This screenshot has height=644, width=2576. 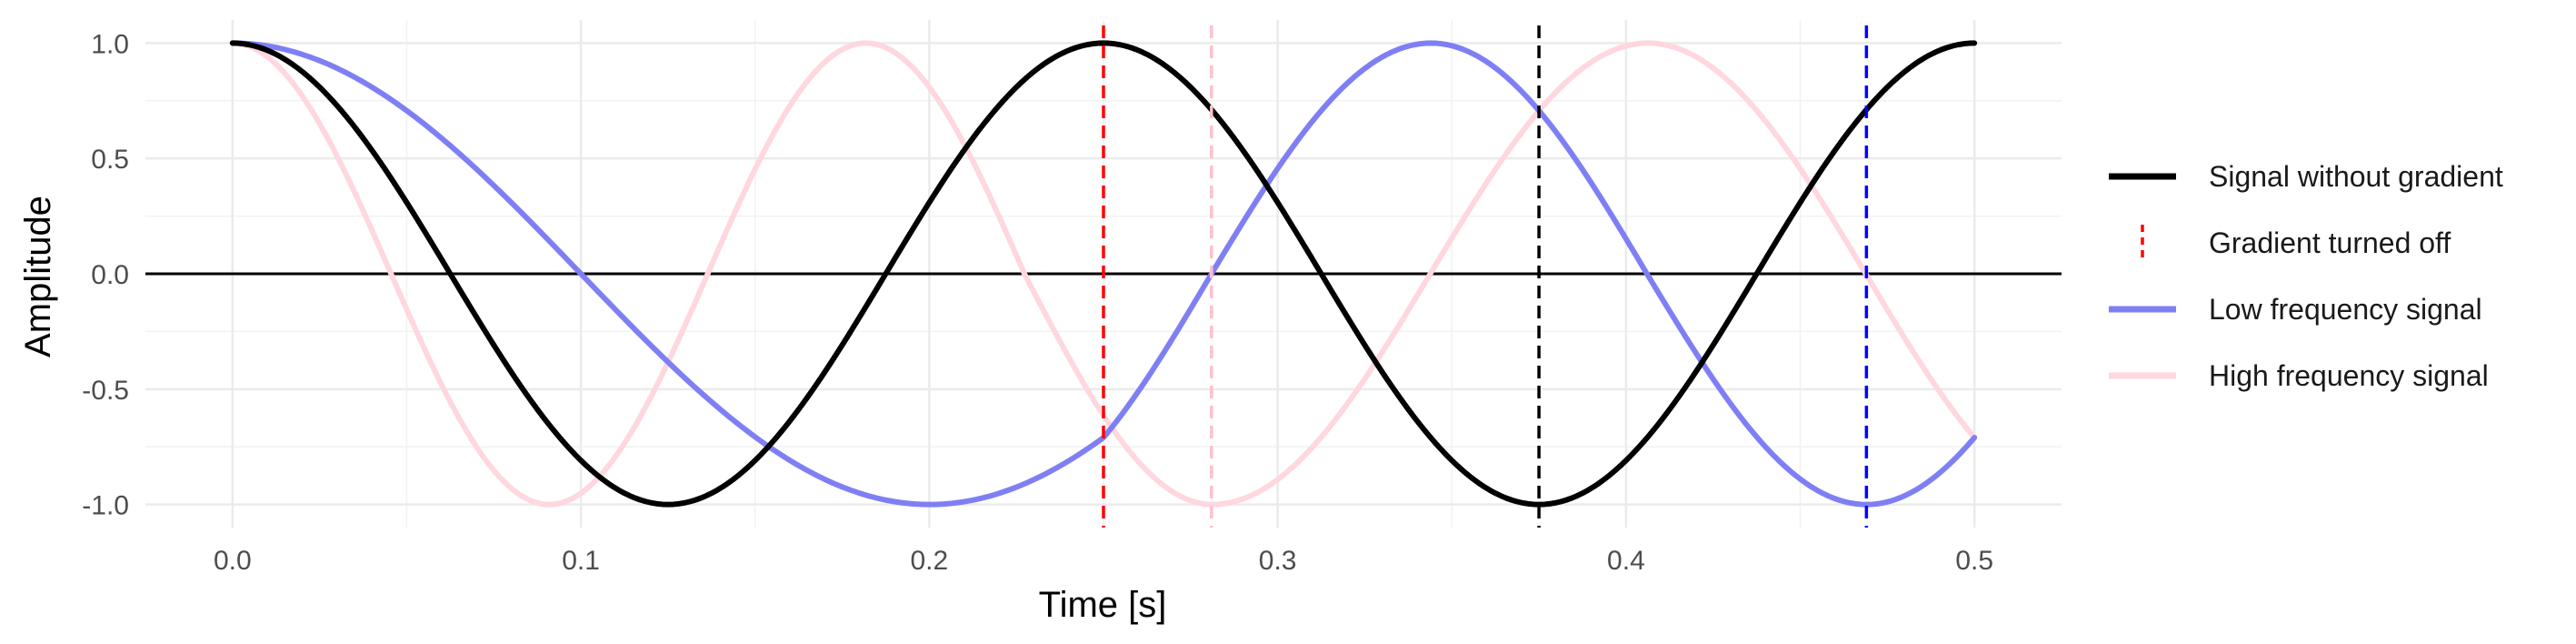 I want to click on legend-item: High frequency signal, so click(x=2299, y=375).